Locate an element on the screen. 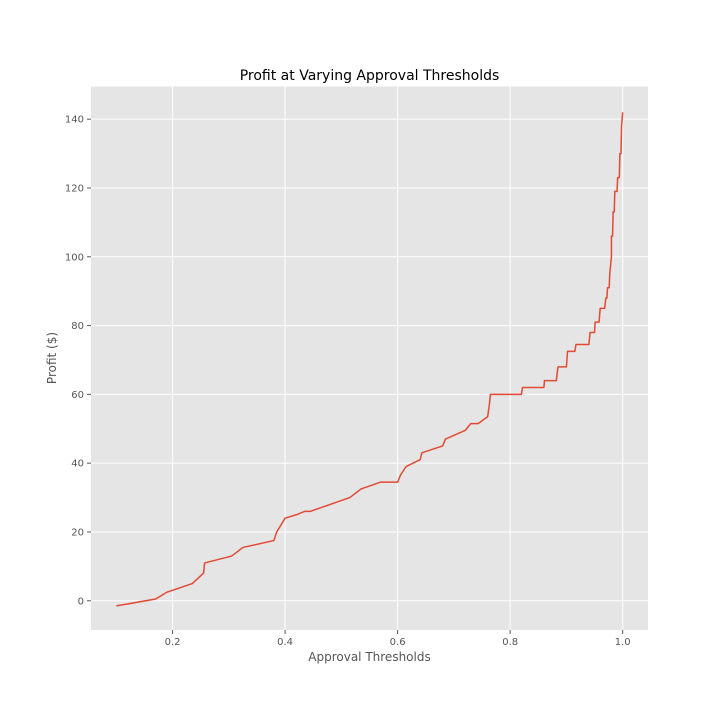 This screenshot has width=720, height=724. y-ticks: 0 20 40 60 80 100 120 140 is located at coordinates (78, 361).